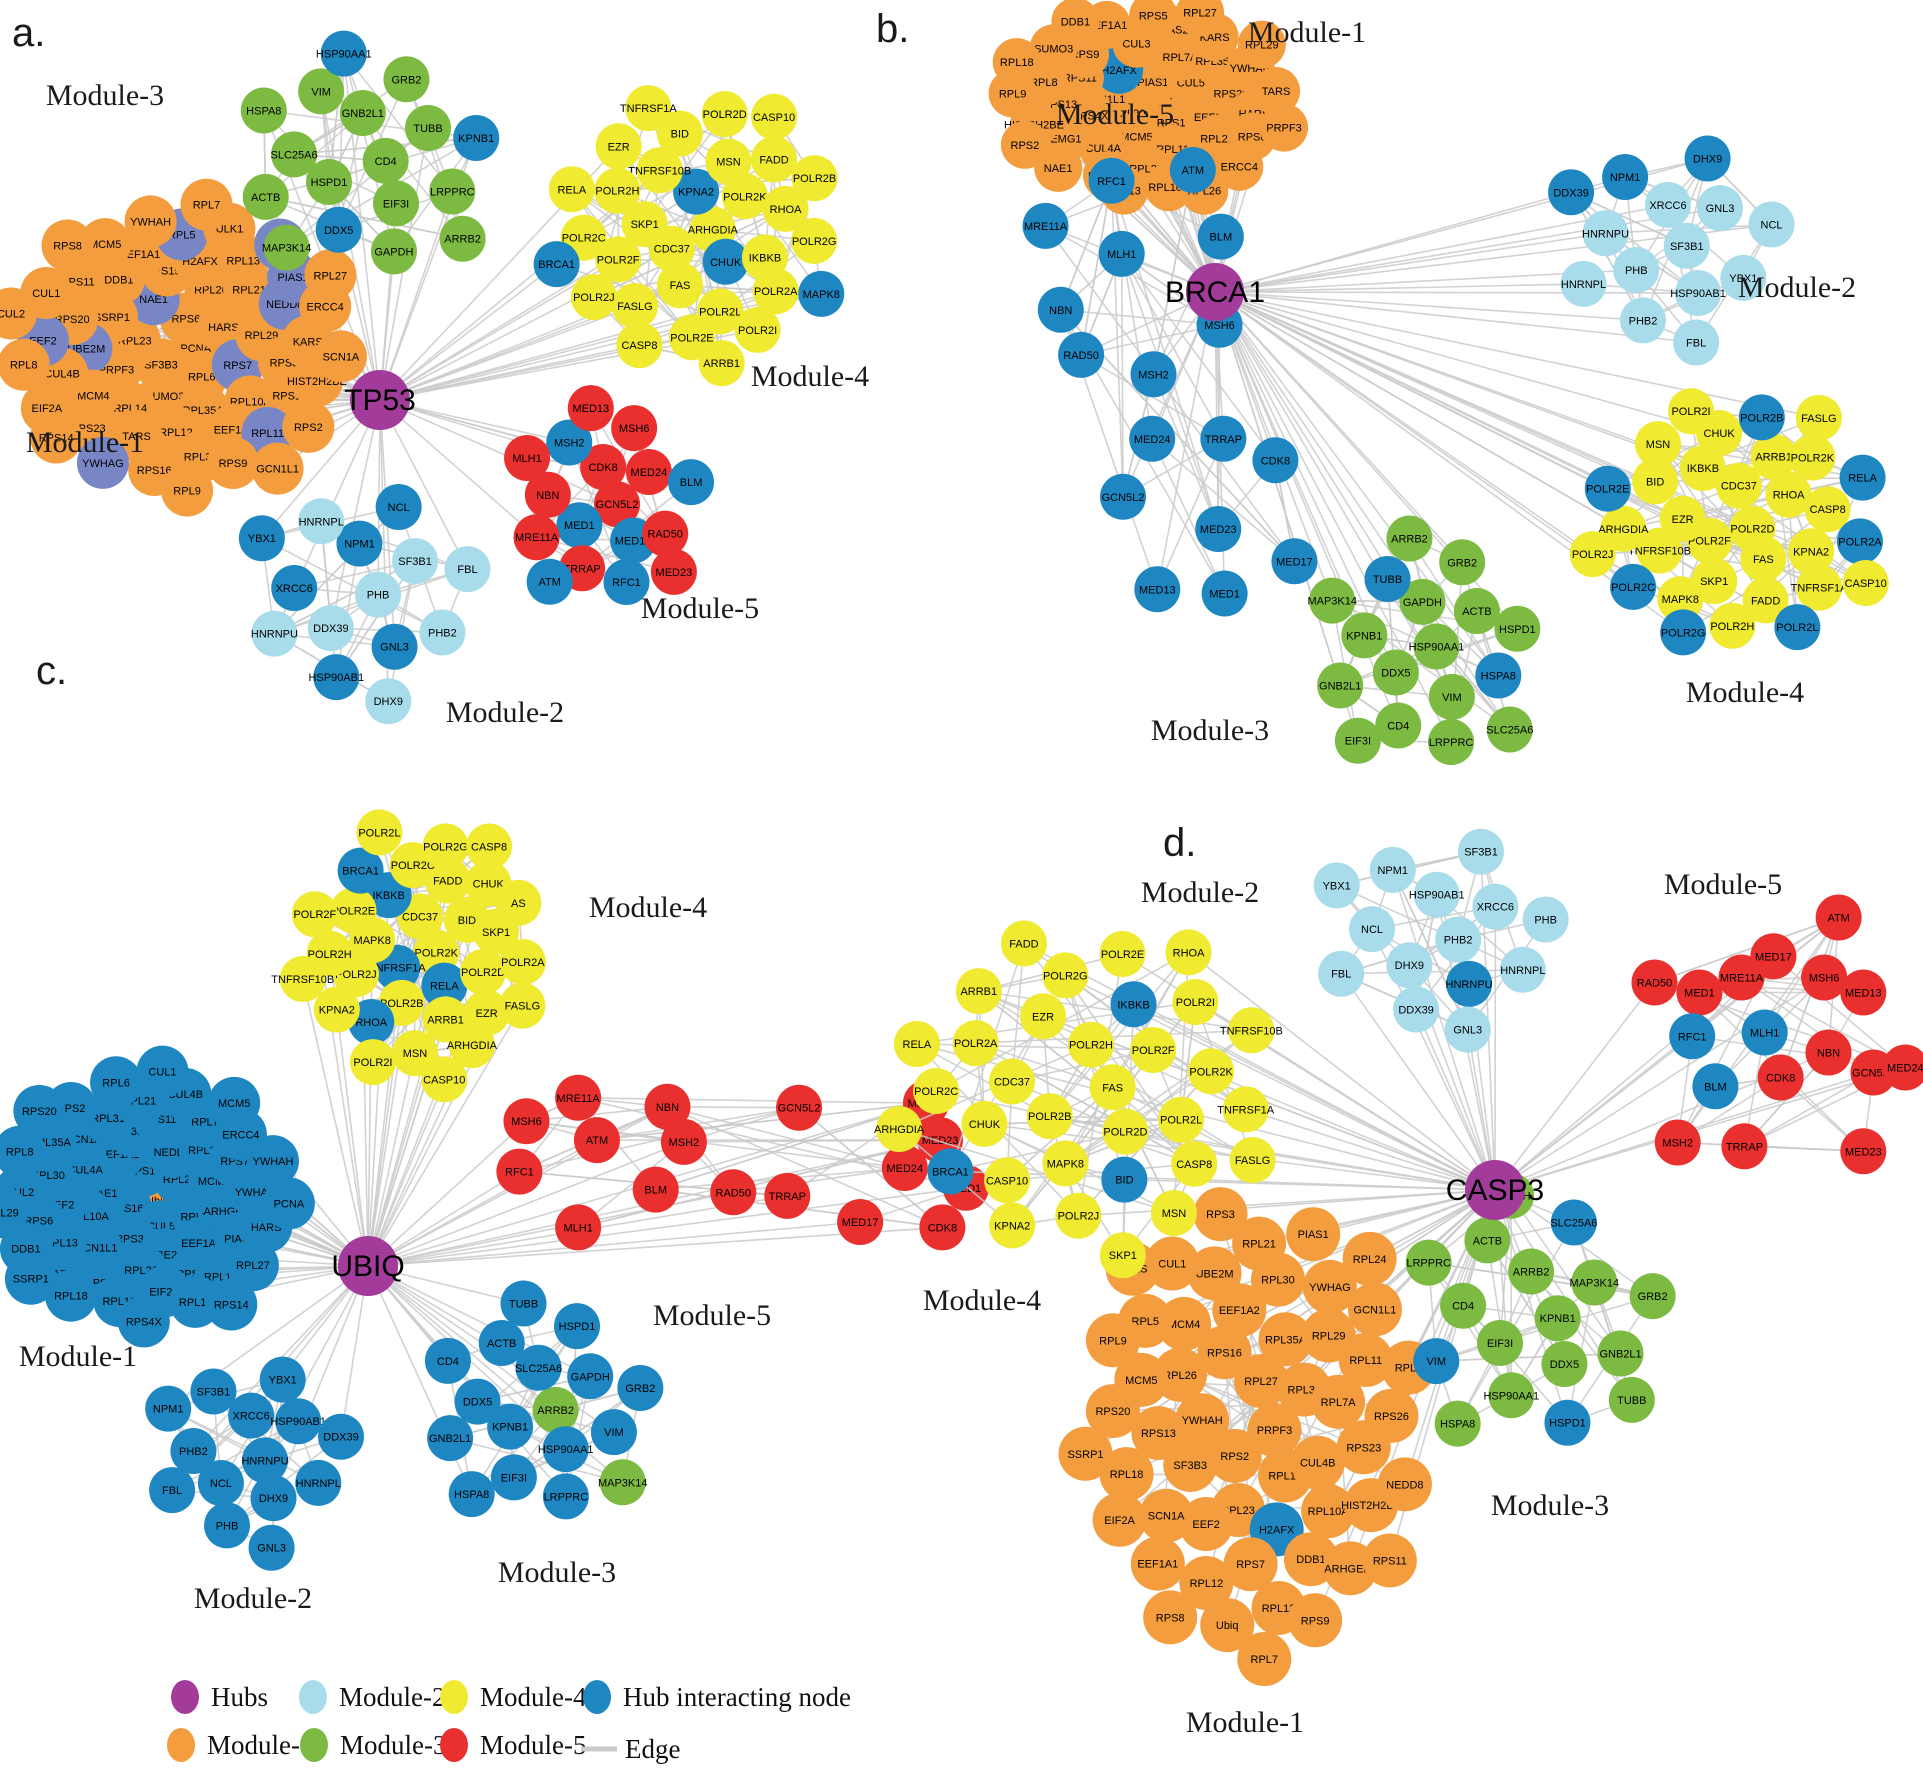  What do you see at coordinates (1863, 994) in the screenshot?
I see `node-label: MED13` at bounding box center [1863, 994].